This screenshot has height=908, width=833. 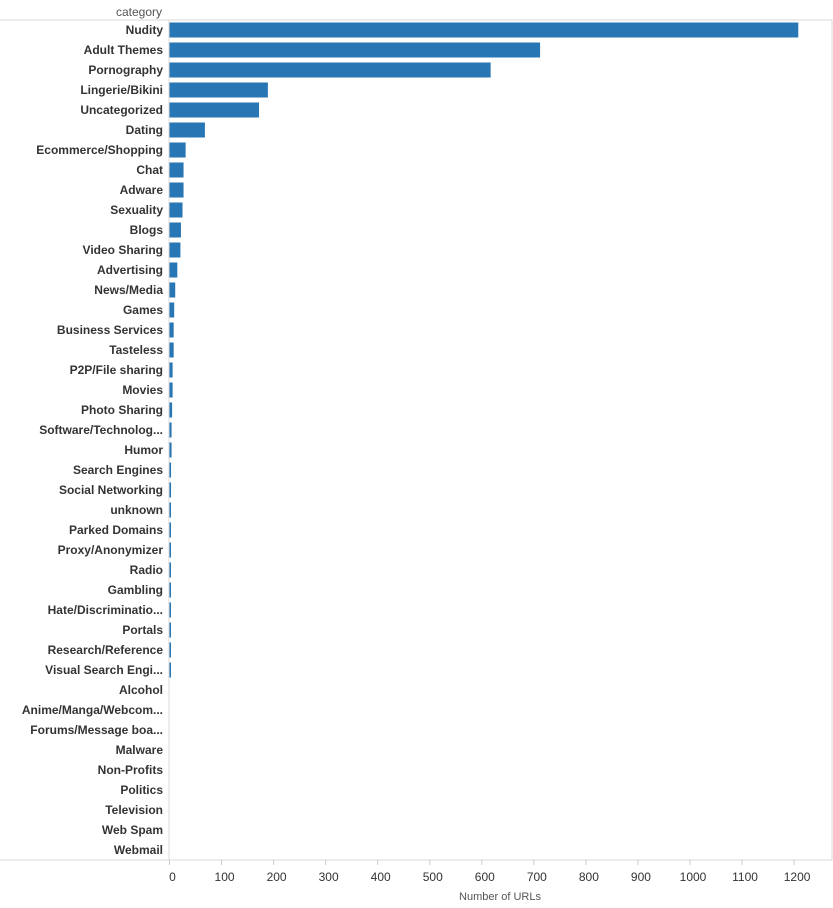 I want to click on category-label: Tasteless, so click(x=136, y=350).